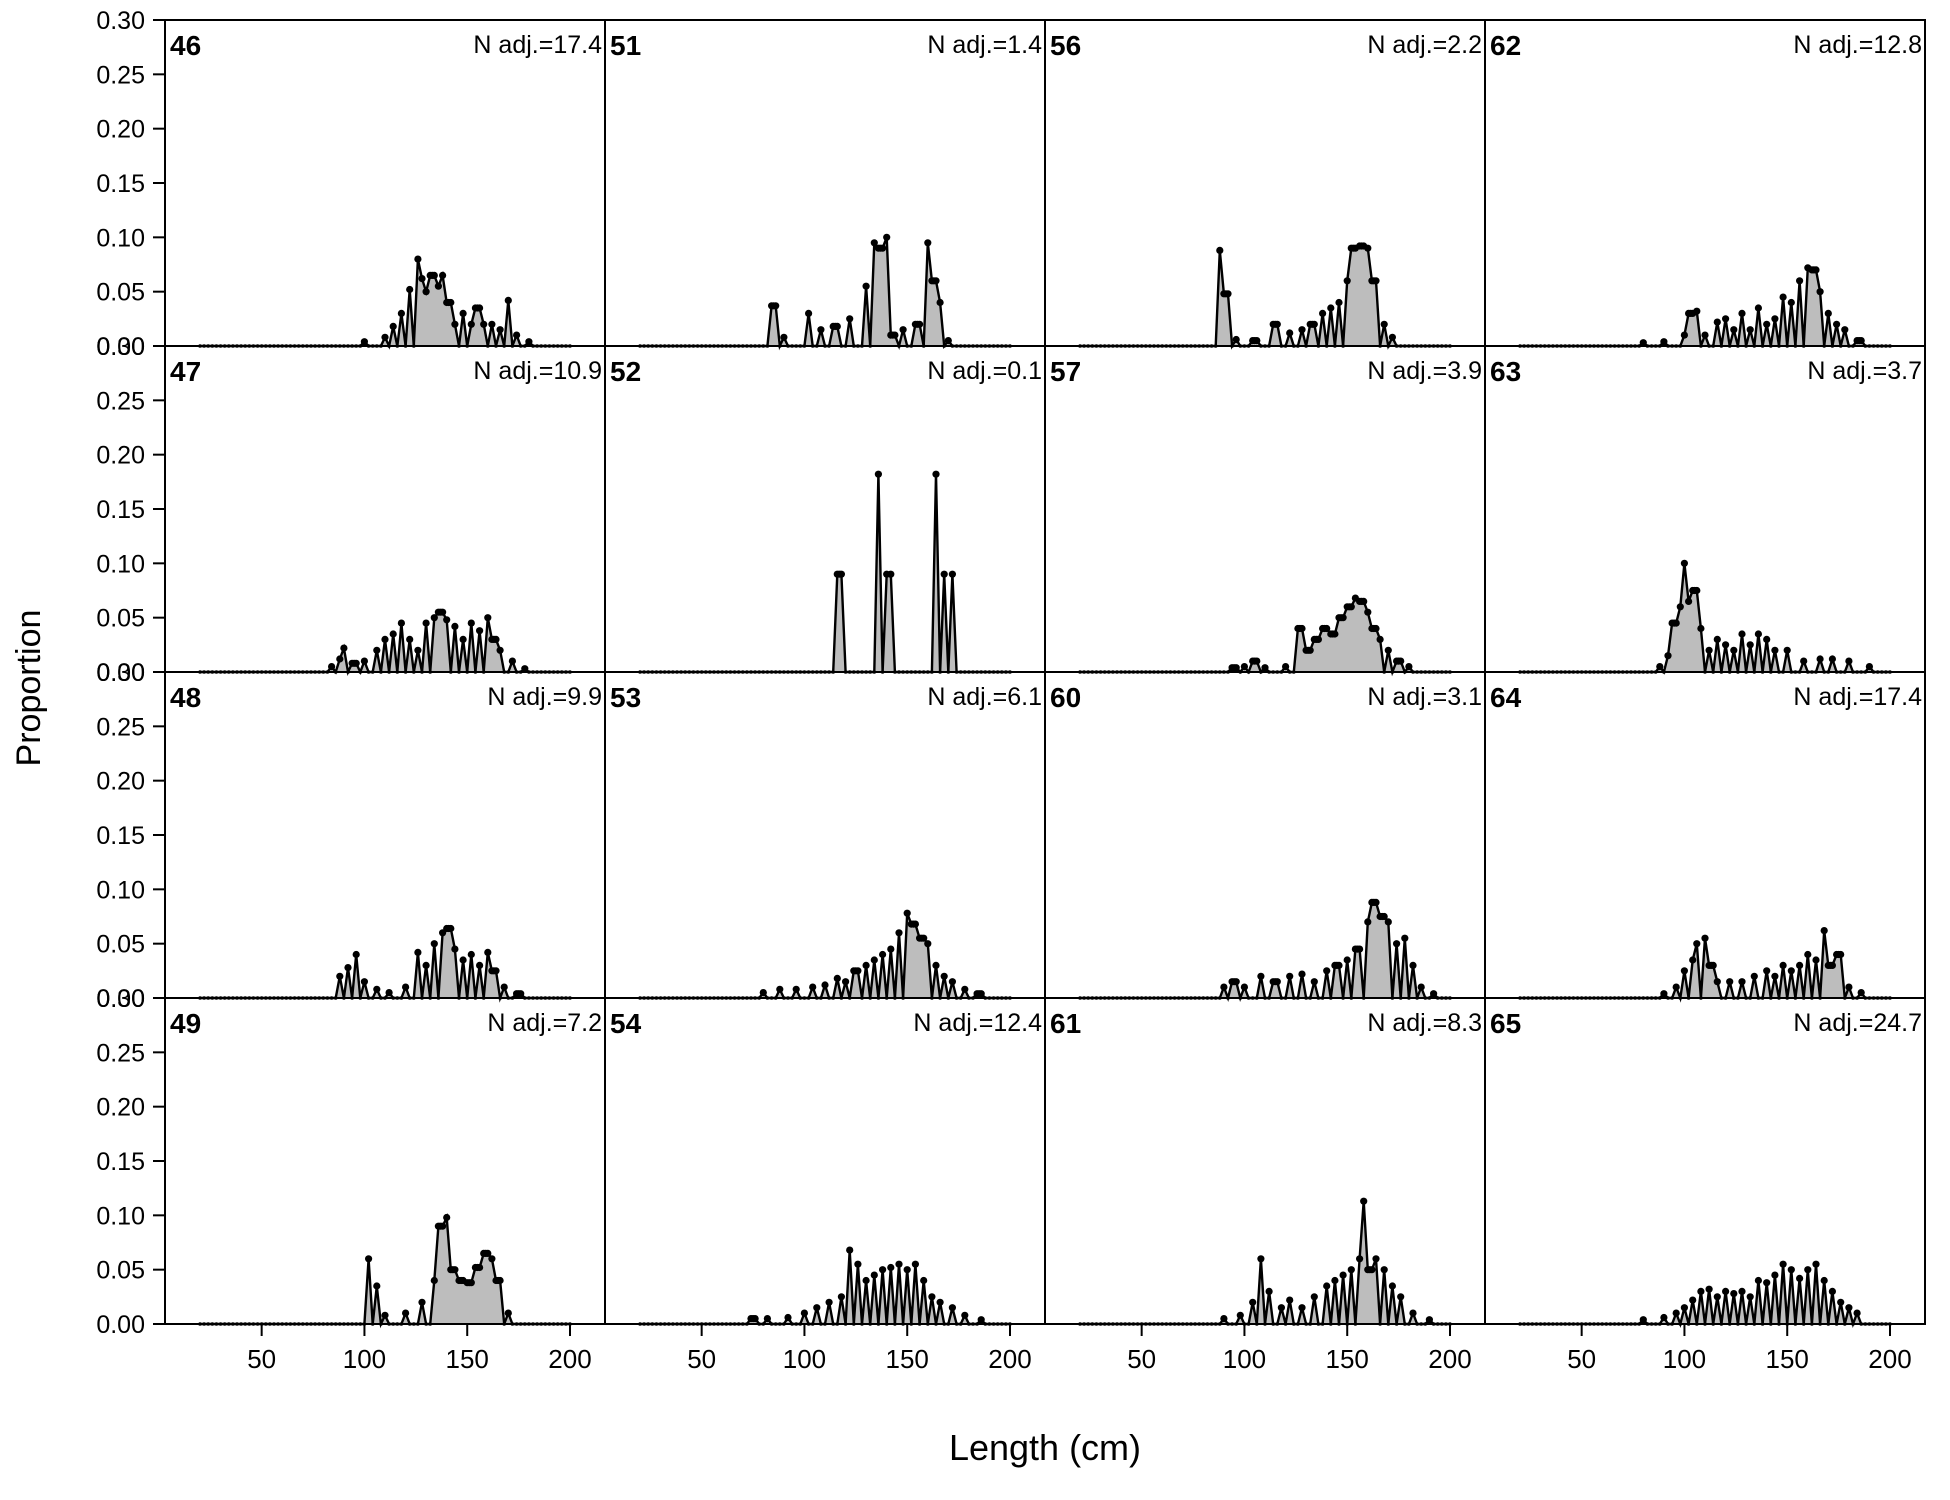 Image resolution: width=1950 pixels, height=1500 pixels. I want to click on y-tick-label: 0.30, so click(120, 999).